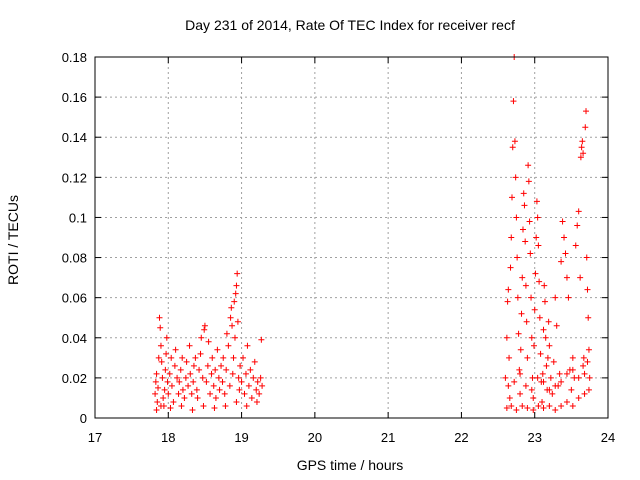 Image resolution: width=640 pixels, height=480 pixels. Describe the element at coordinates (168, 437) in the screenshot. I see `x-tick-label: 18` at that location.